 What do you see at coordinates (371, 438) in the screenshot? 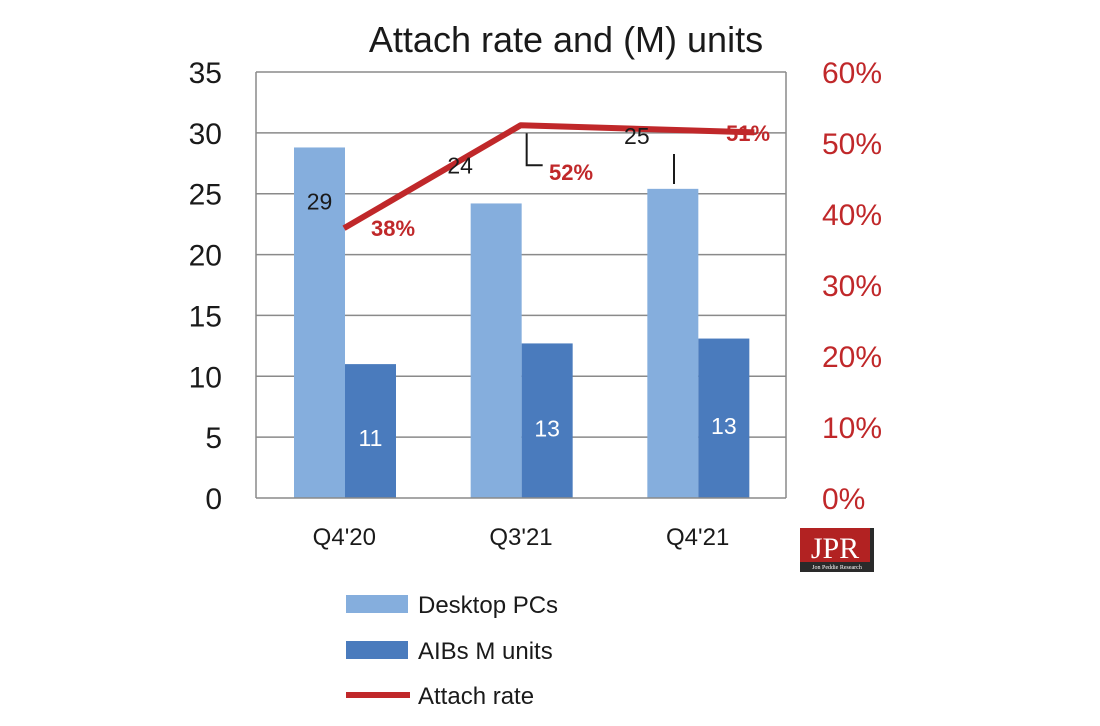
I see `aibs-data-label: 11` at bounding box center [371, 438].